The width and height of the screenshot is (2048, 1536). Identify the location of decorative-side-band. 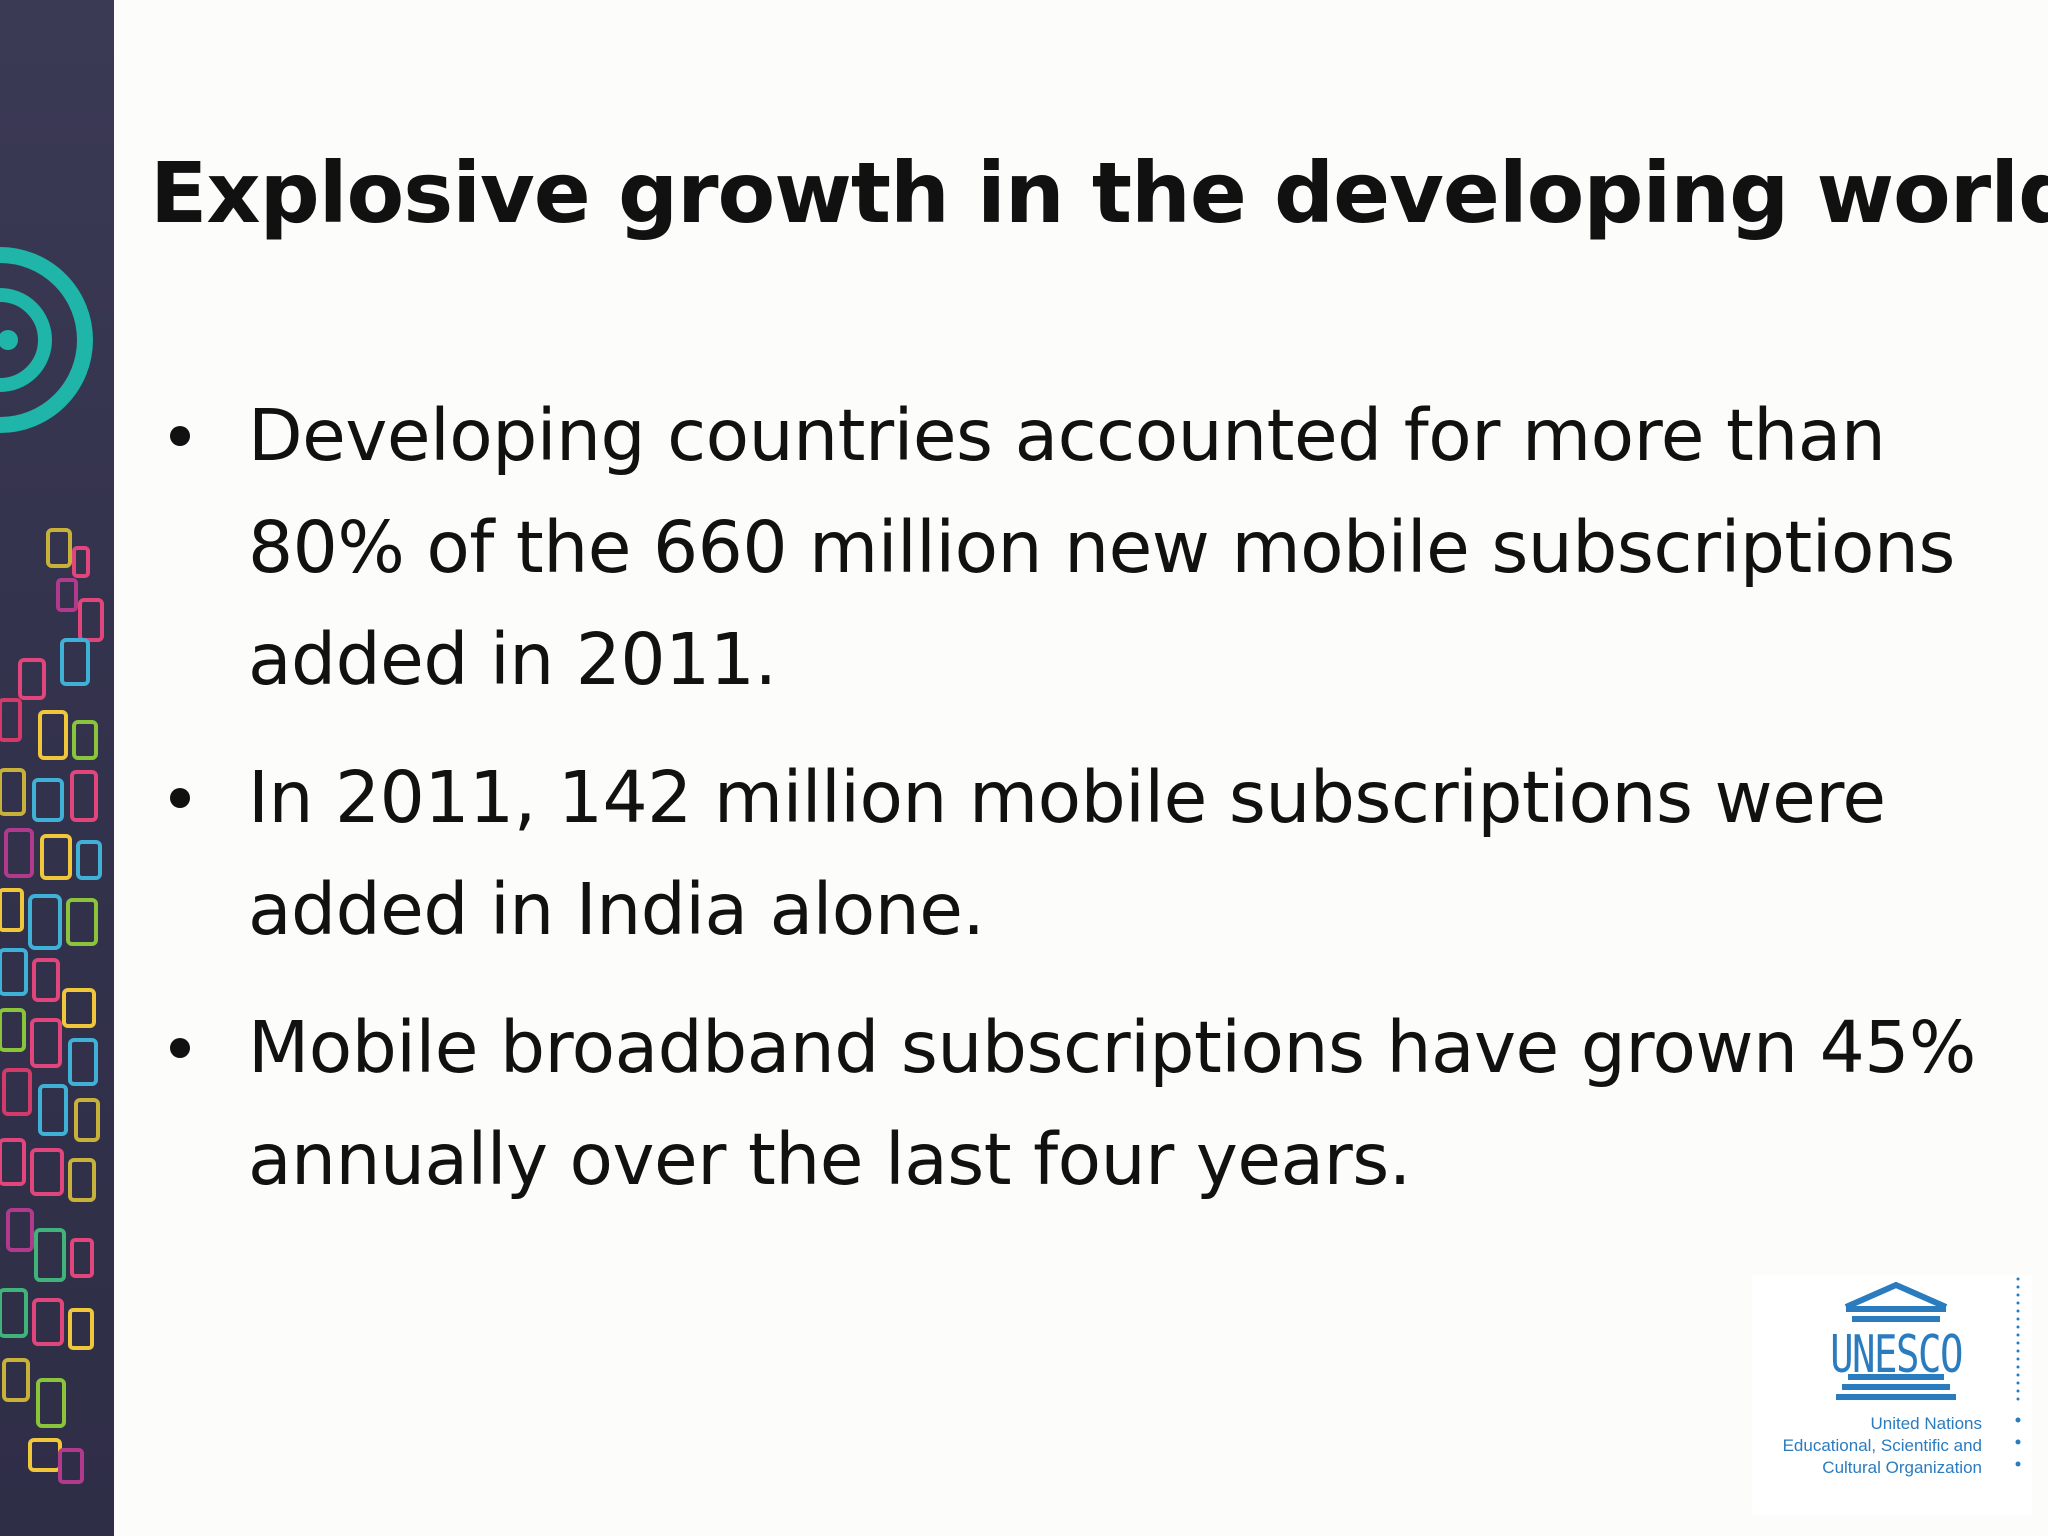
(57, 768).